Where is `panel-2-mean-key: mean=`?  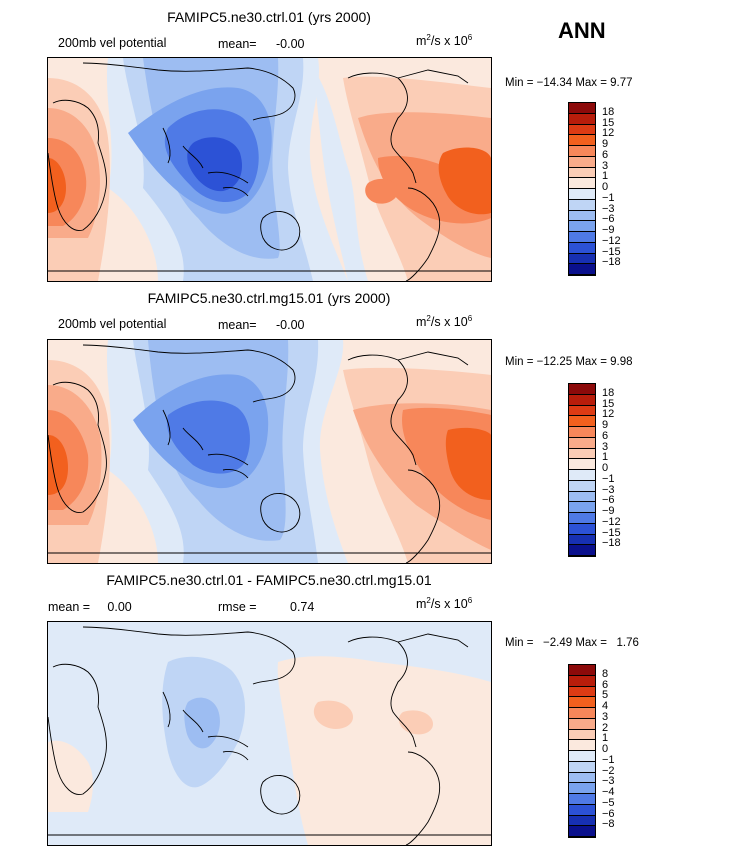
panel-2-mean-key: mean= is located at coordinates (237, 325).